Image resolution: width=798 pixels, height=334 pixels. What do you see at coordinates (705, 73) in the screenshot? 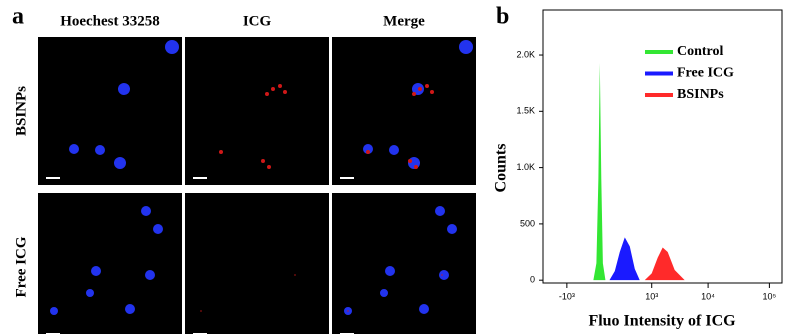
I see `legend-label: Free ICG` at bounding box center [705, 73].